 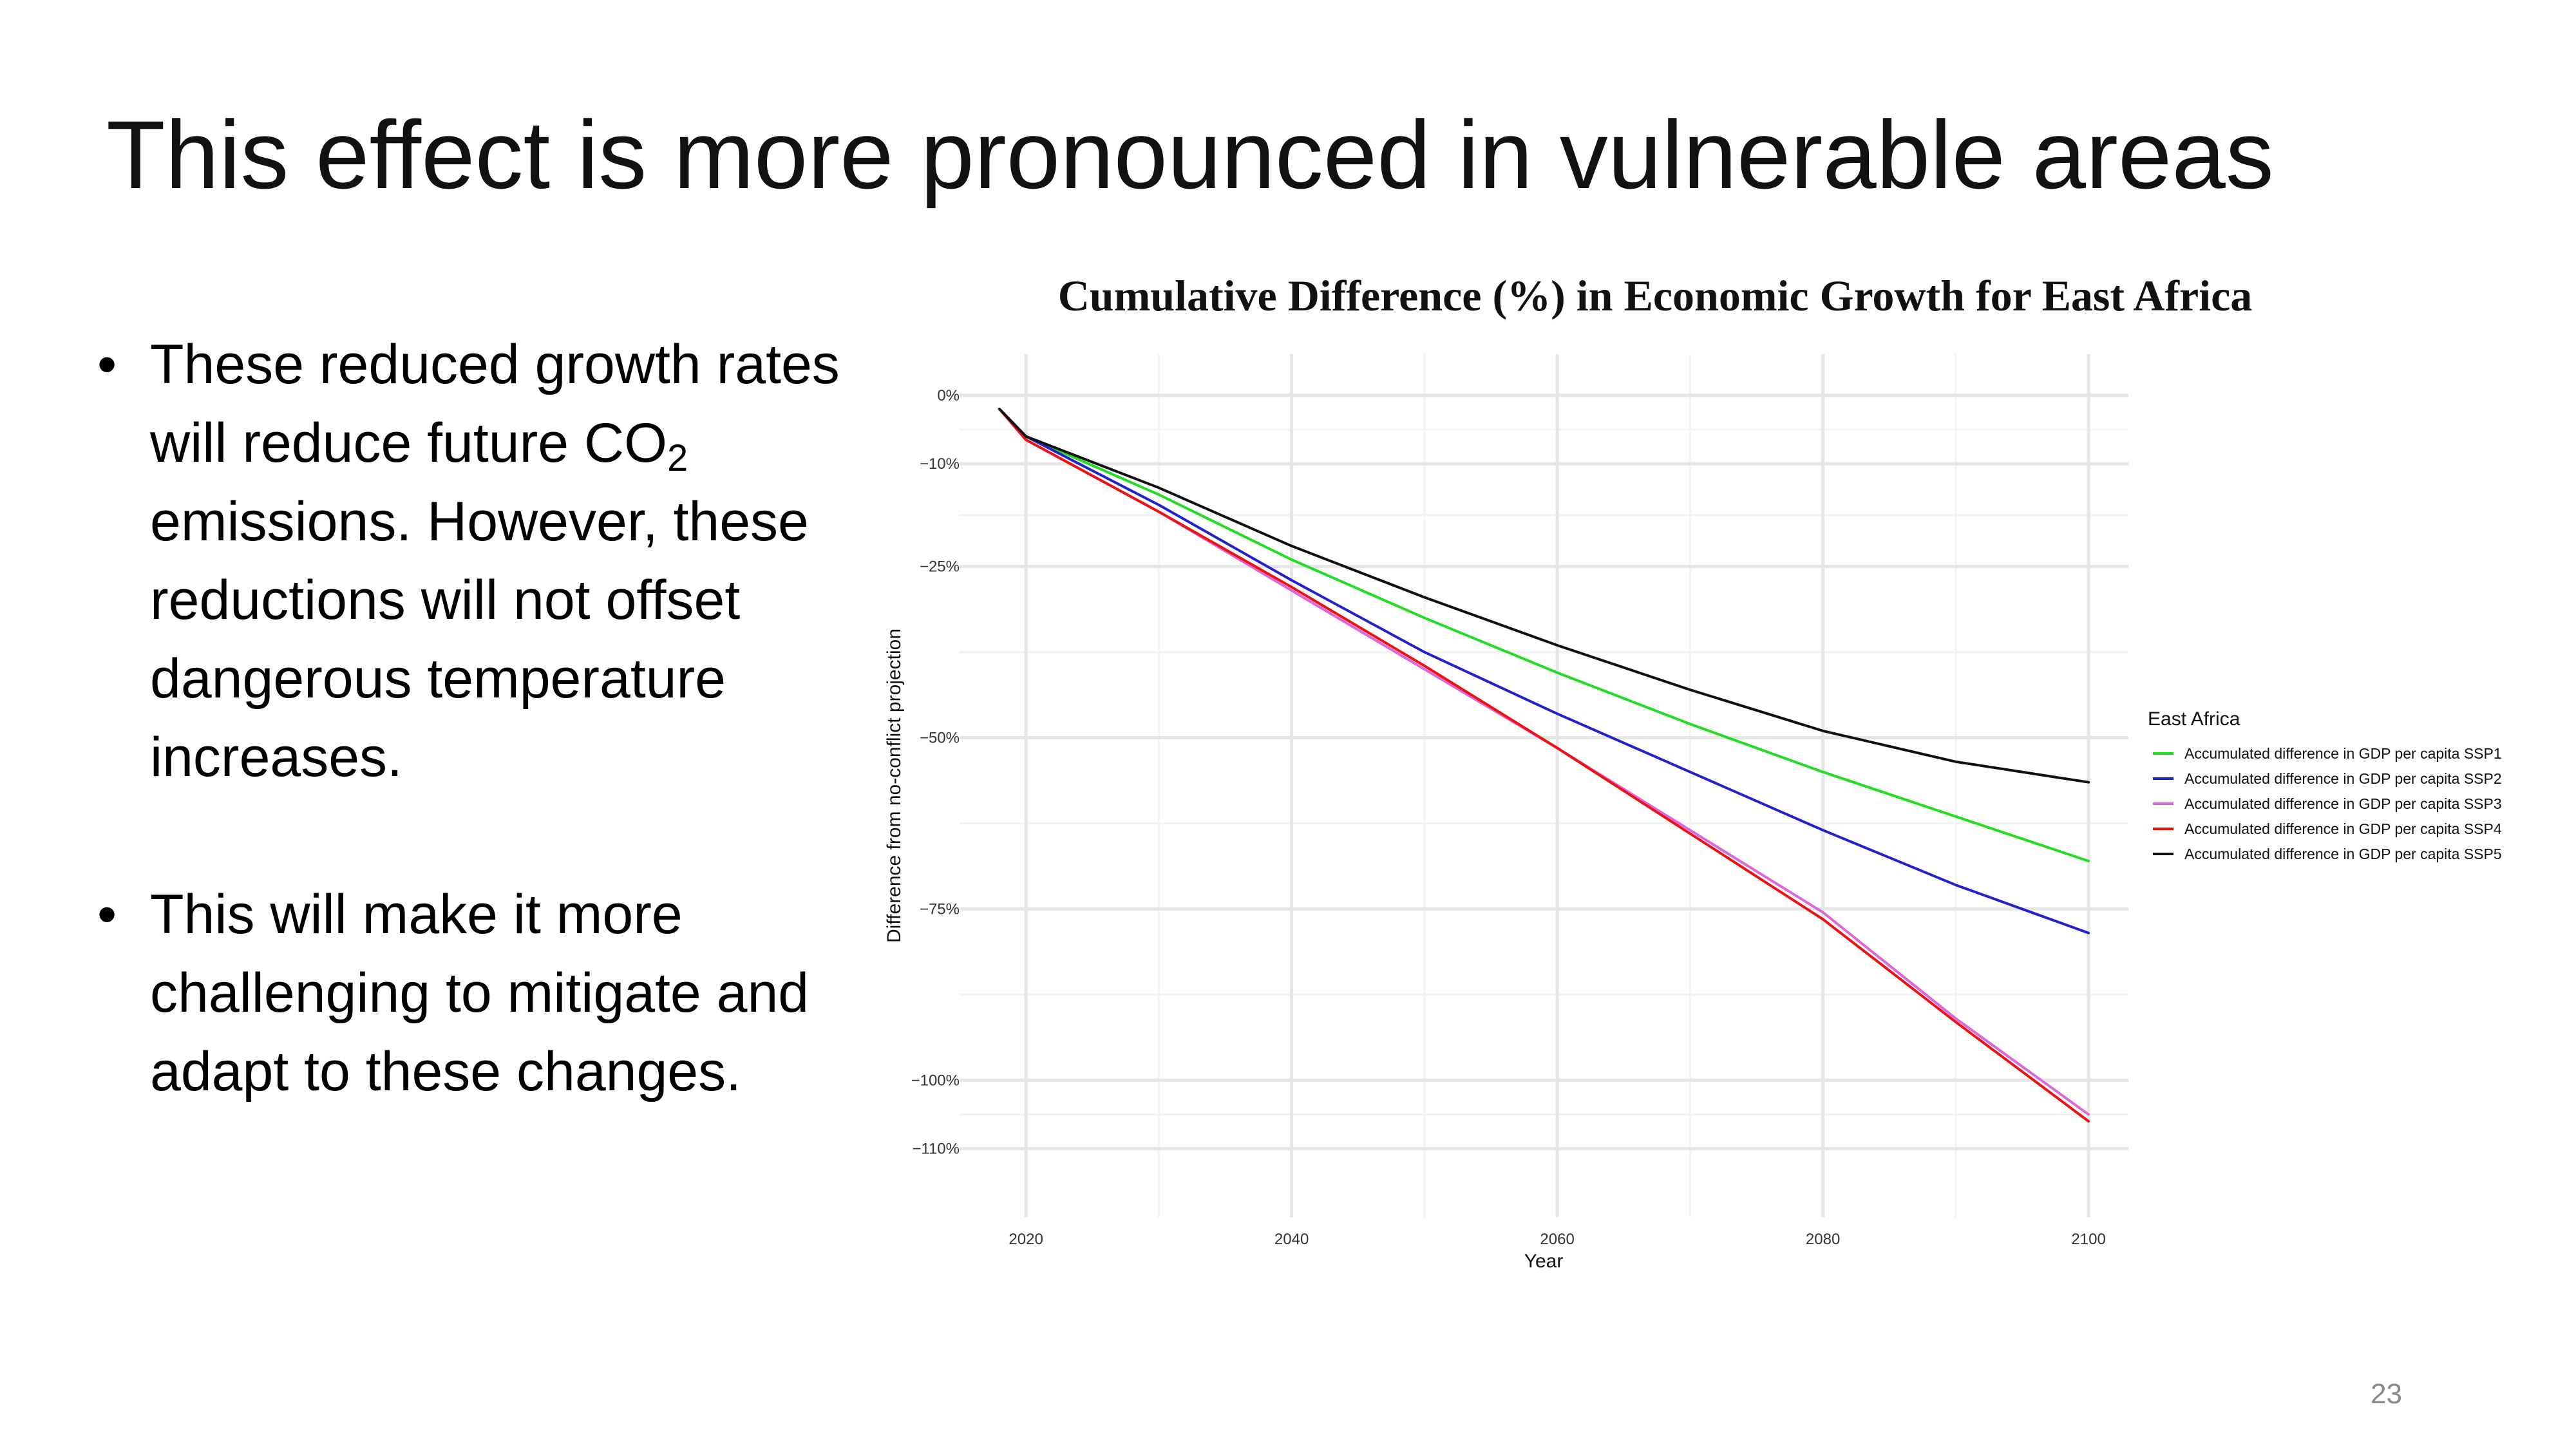 I want to click on y-tick-label: −10%, so click(x=940, y=464).